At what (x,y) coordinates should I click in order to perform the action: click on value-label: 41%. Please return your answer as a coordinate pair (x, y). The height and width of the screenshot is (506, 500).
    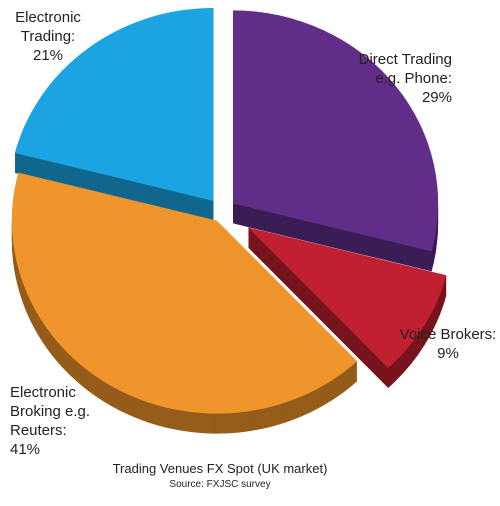
    Looking at the image, I should click on (25, 449).